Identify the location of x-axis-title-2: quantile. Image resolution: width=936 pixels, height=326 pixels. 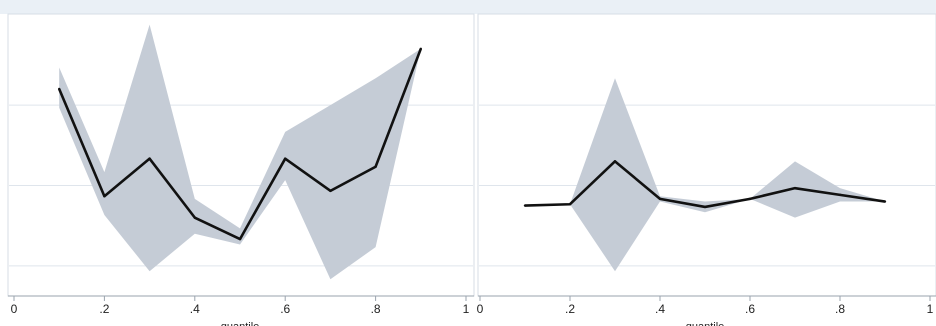
(705, 323).